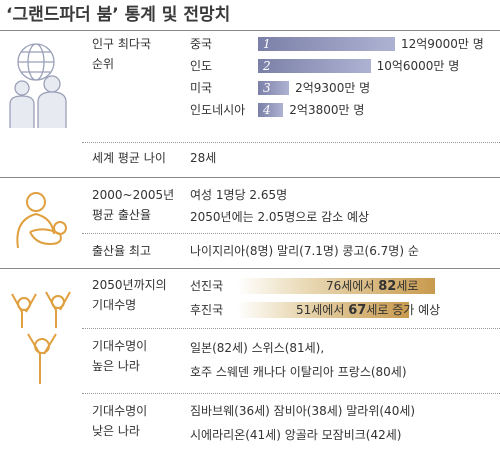 The image size is (500, 463). Describe the element at coordinates (298, 372) in the screenshot. I see `row-text: 호주 스웨덴 캐나다 이탈리아 프랑스(80세)` at that location.